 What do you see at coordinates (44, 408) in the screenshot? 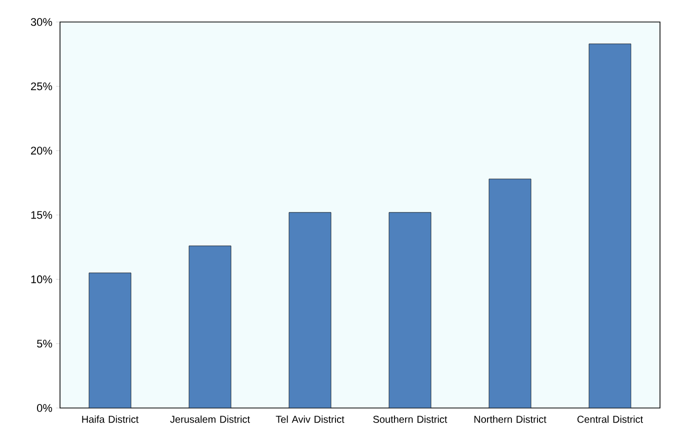
I see `y-tick-label: 0%` at bounding box center [44, 408].